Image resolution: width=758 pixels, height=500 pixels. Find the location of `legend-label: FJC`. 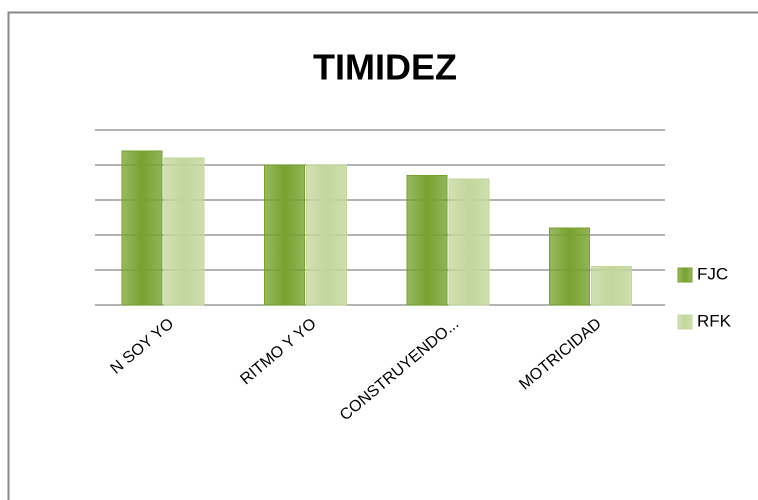

legend-label: FJC is located at coordinates (712, 273).